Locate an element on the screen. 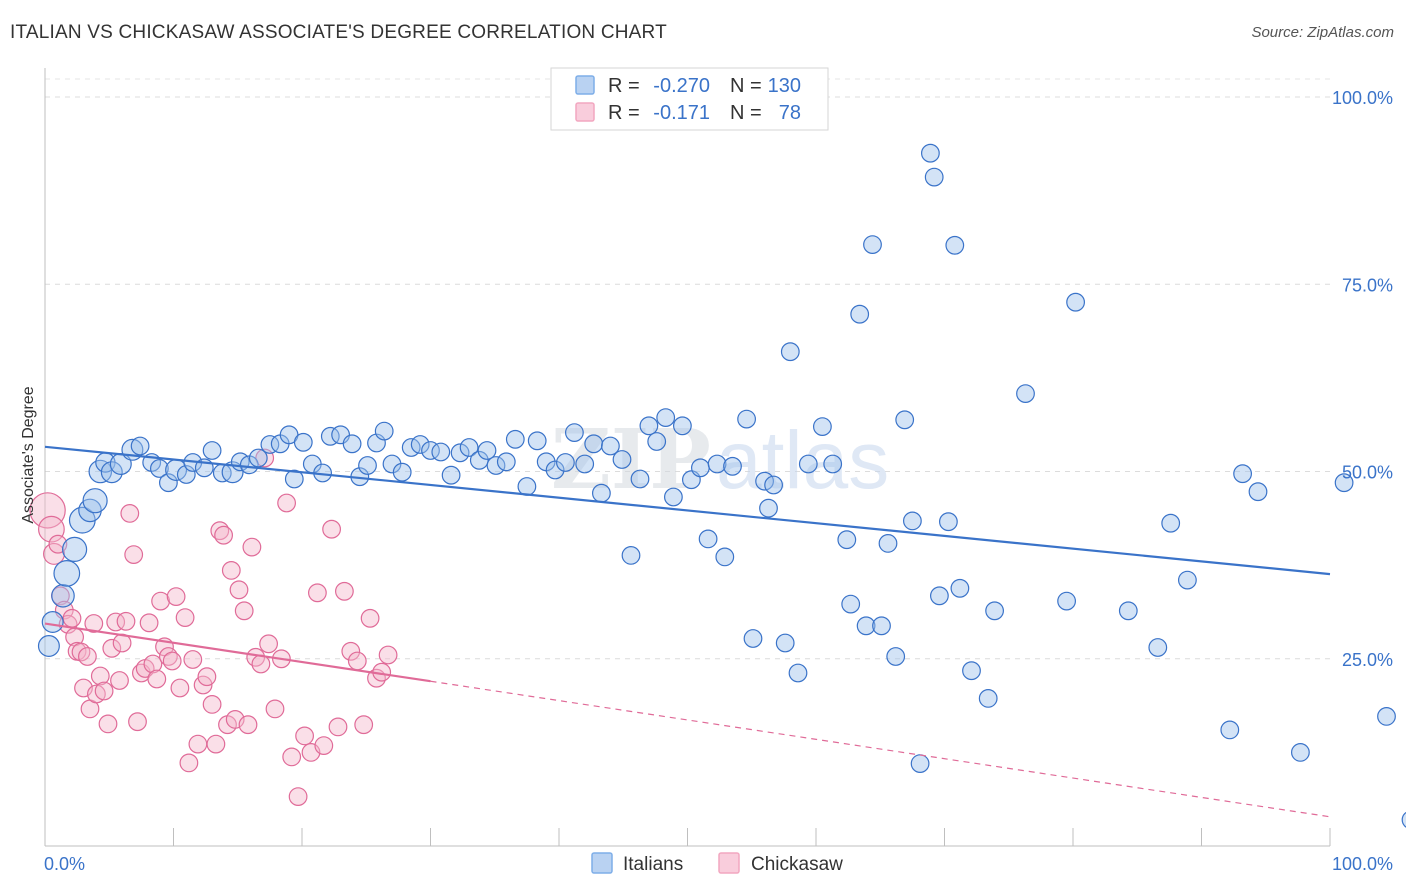 This screenshot has height=892, width=1406. y-tick-label-50: 50.0% is located at coordinates (1367, 473).